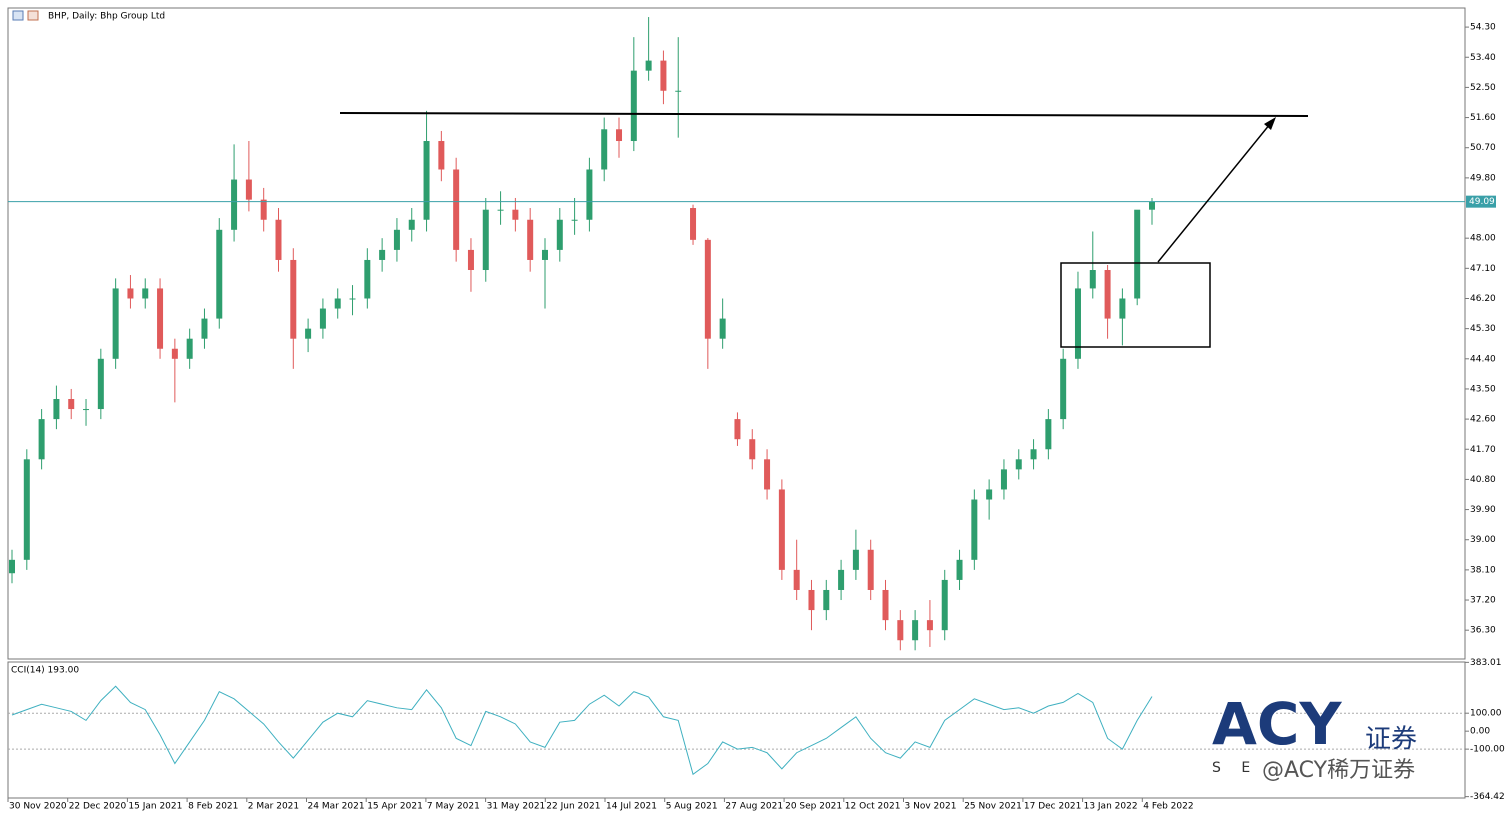 This screenshot has width=1508, height=820. Describe the element at coordinates (38, 807) in the screenshot. I see `x-tick-label: 30 Nov 2020` at that location.